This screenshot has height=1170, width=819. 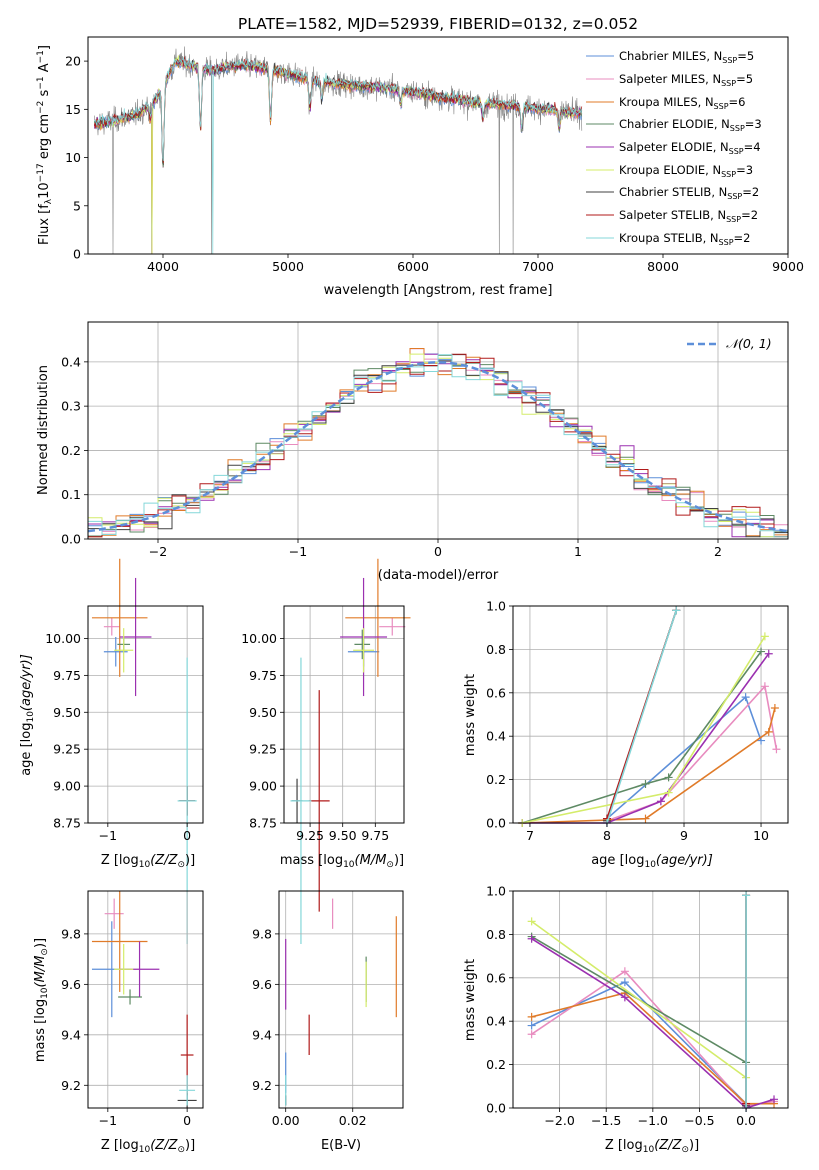 What do you see at coordinates (310, 835) in the screenshot?
I see `x-tick-label: 9.25` at bounding box center [310, 835].